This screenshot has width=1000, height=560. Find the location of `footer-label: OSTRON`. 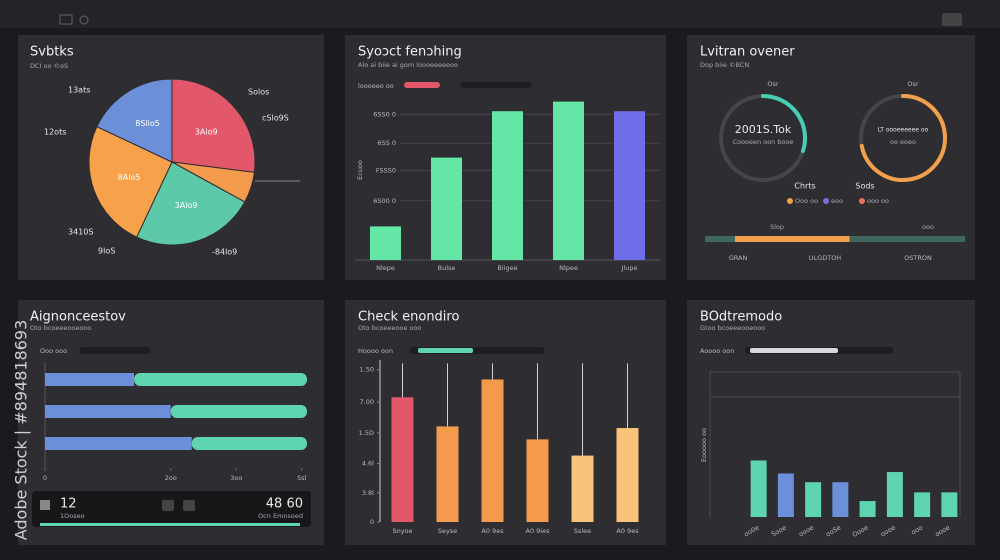

footer-label: OSTRON is located at coordinates (918, 258).